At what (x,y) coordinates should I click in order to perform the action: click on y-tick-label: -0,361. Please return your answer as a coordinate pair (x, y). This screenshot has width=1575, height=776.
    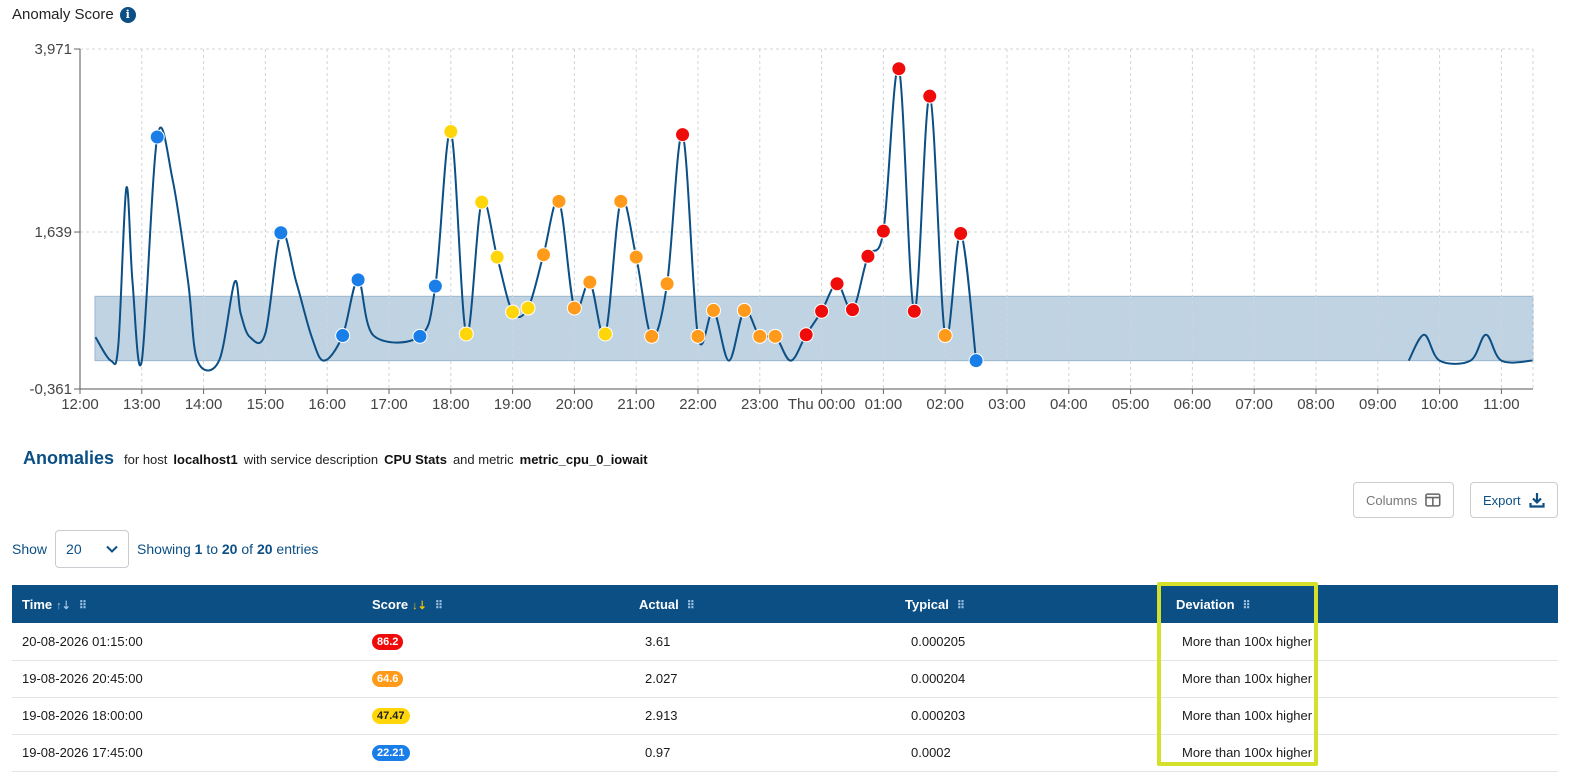
    Looking at the image, I should click on (50, 389).